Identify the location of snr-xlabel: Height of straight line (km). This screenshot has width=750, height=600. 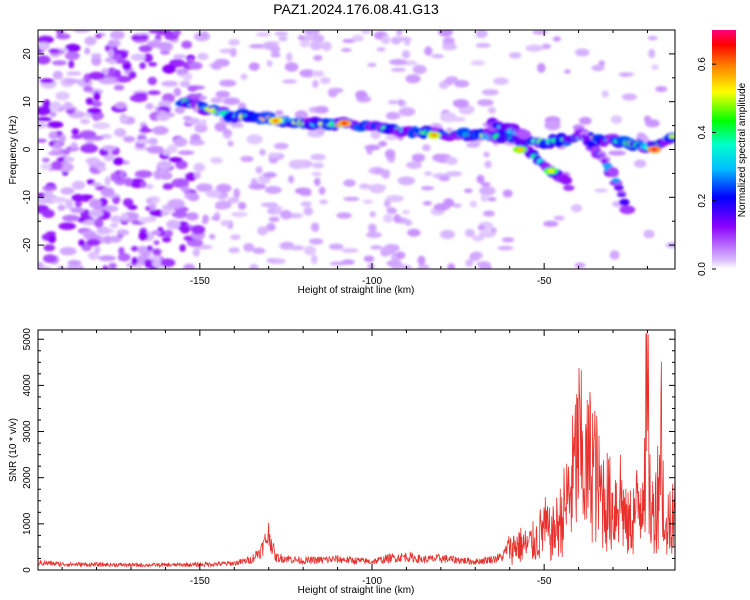
(356, 590).